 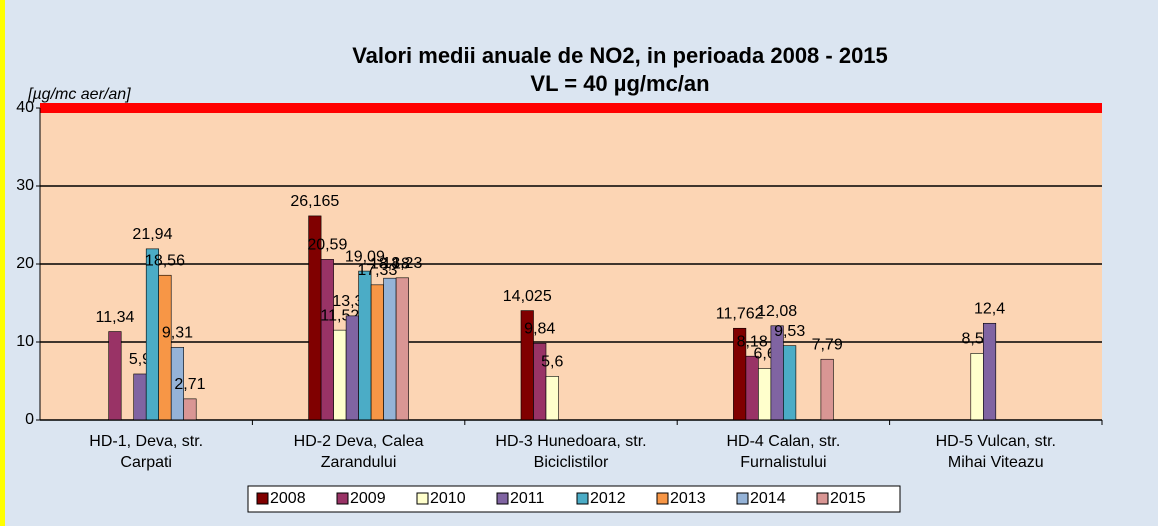 I want to click on legend-label: 2011, so click(x=527, y=498).